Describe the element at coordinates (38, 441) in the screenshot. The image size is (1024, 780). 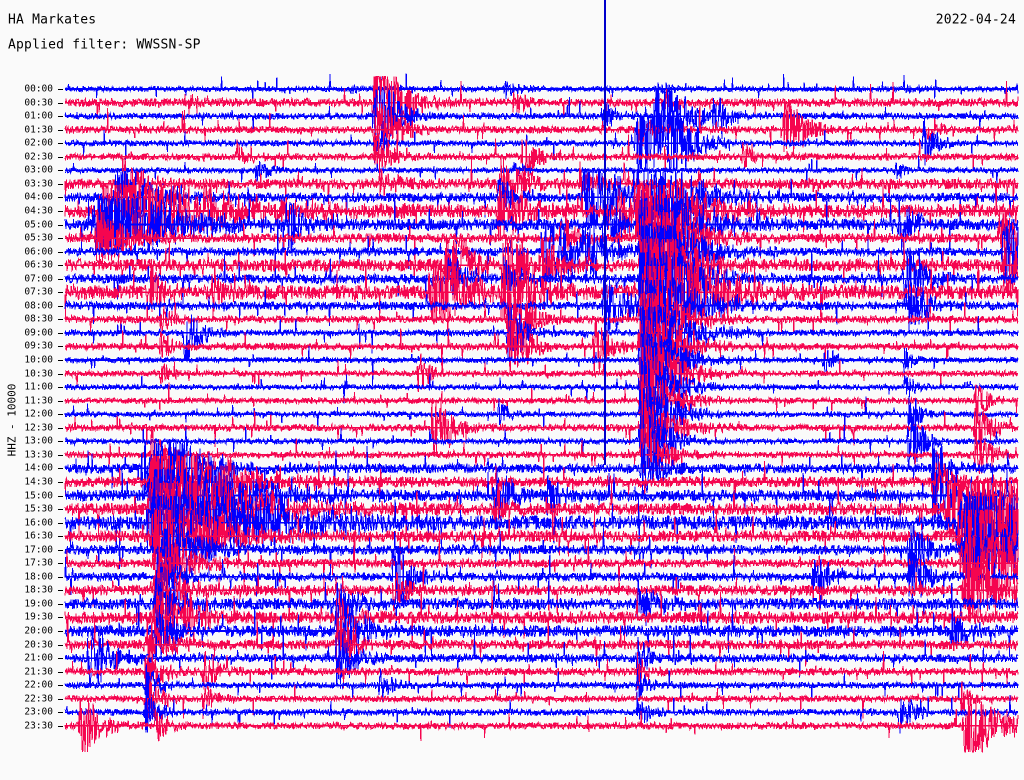
I see `time-label: 13:00` at that location.